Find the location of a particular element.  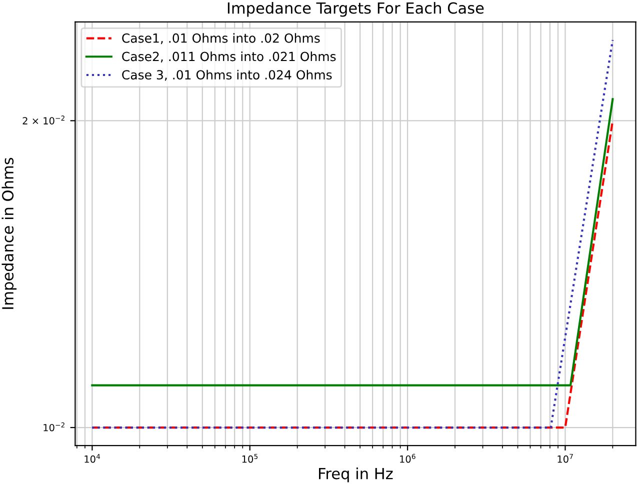

x-tick-label: 10$^{6}$ is located at coordinates (408, 458).